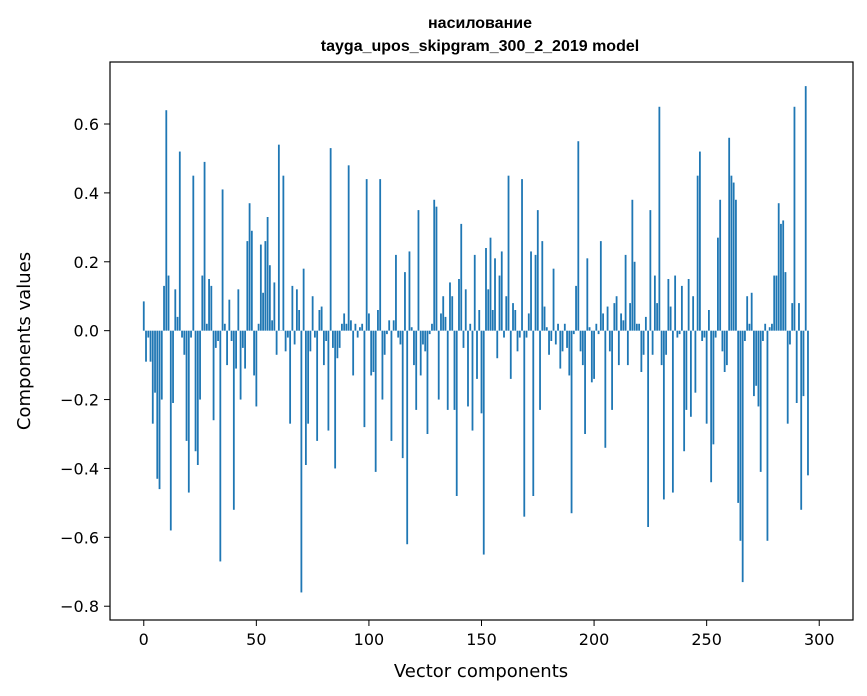 The image size is (867, 696). Describe the element at coordinates (144, 639) in the screenshot. I see `x-tick-label-0: 0` at that location.